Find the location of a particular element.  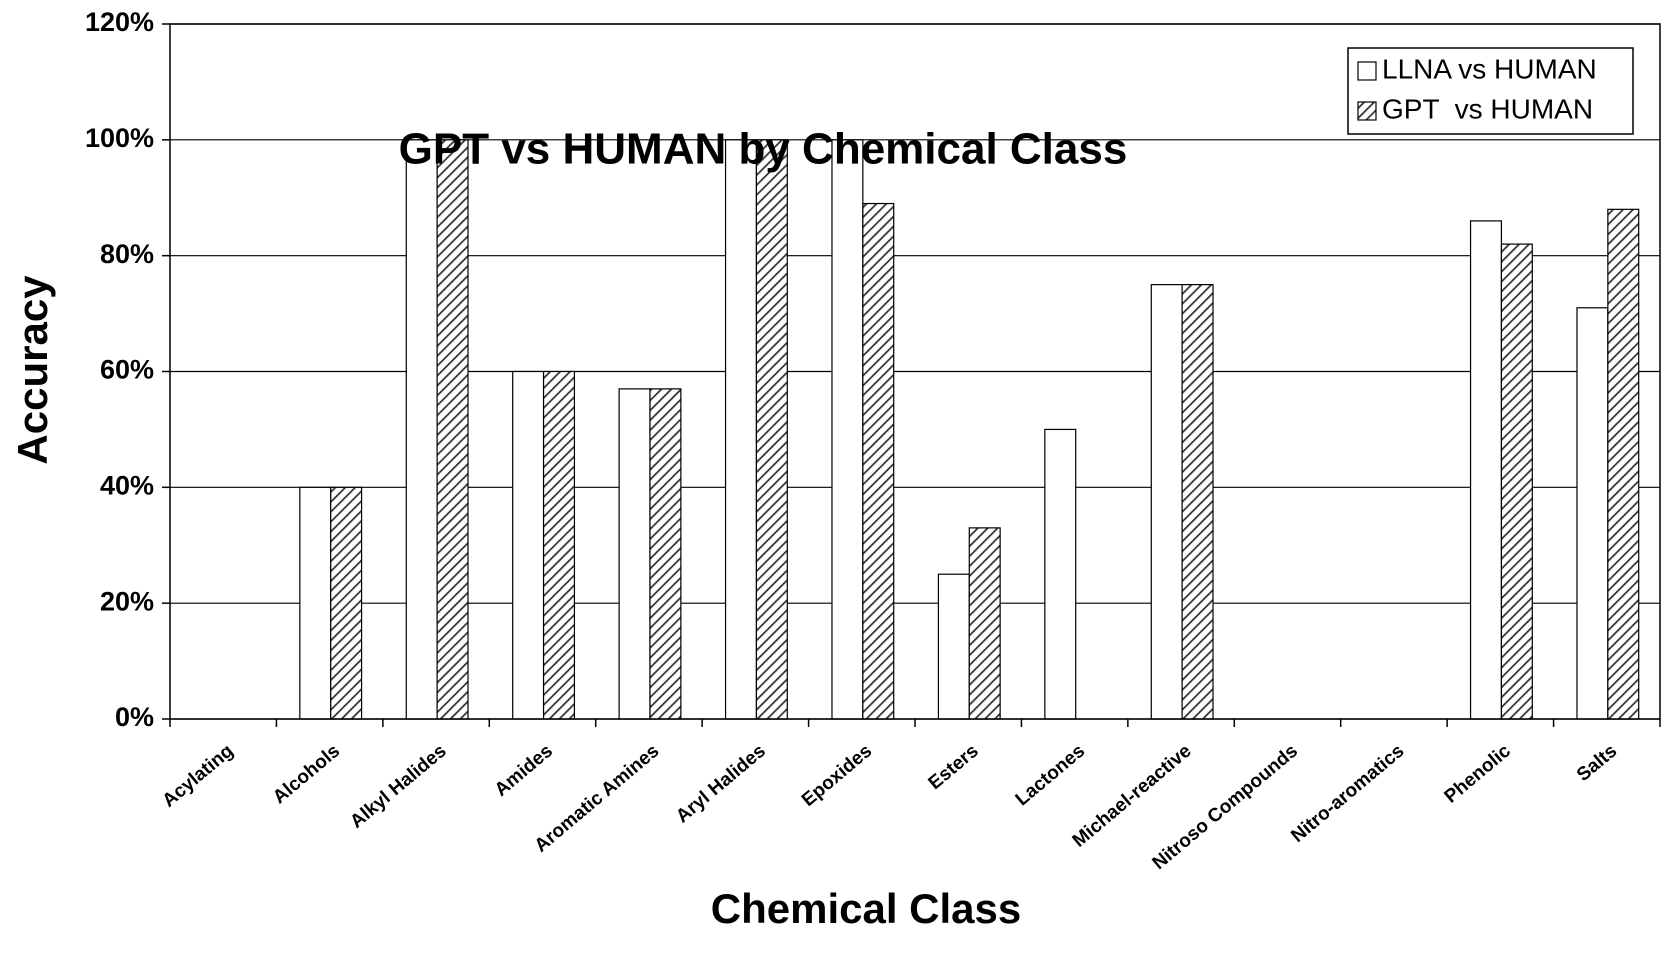

legend-label: GPT vs HUMAN is located at coordinates (1487, 108).